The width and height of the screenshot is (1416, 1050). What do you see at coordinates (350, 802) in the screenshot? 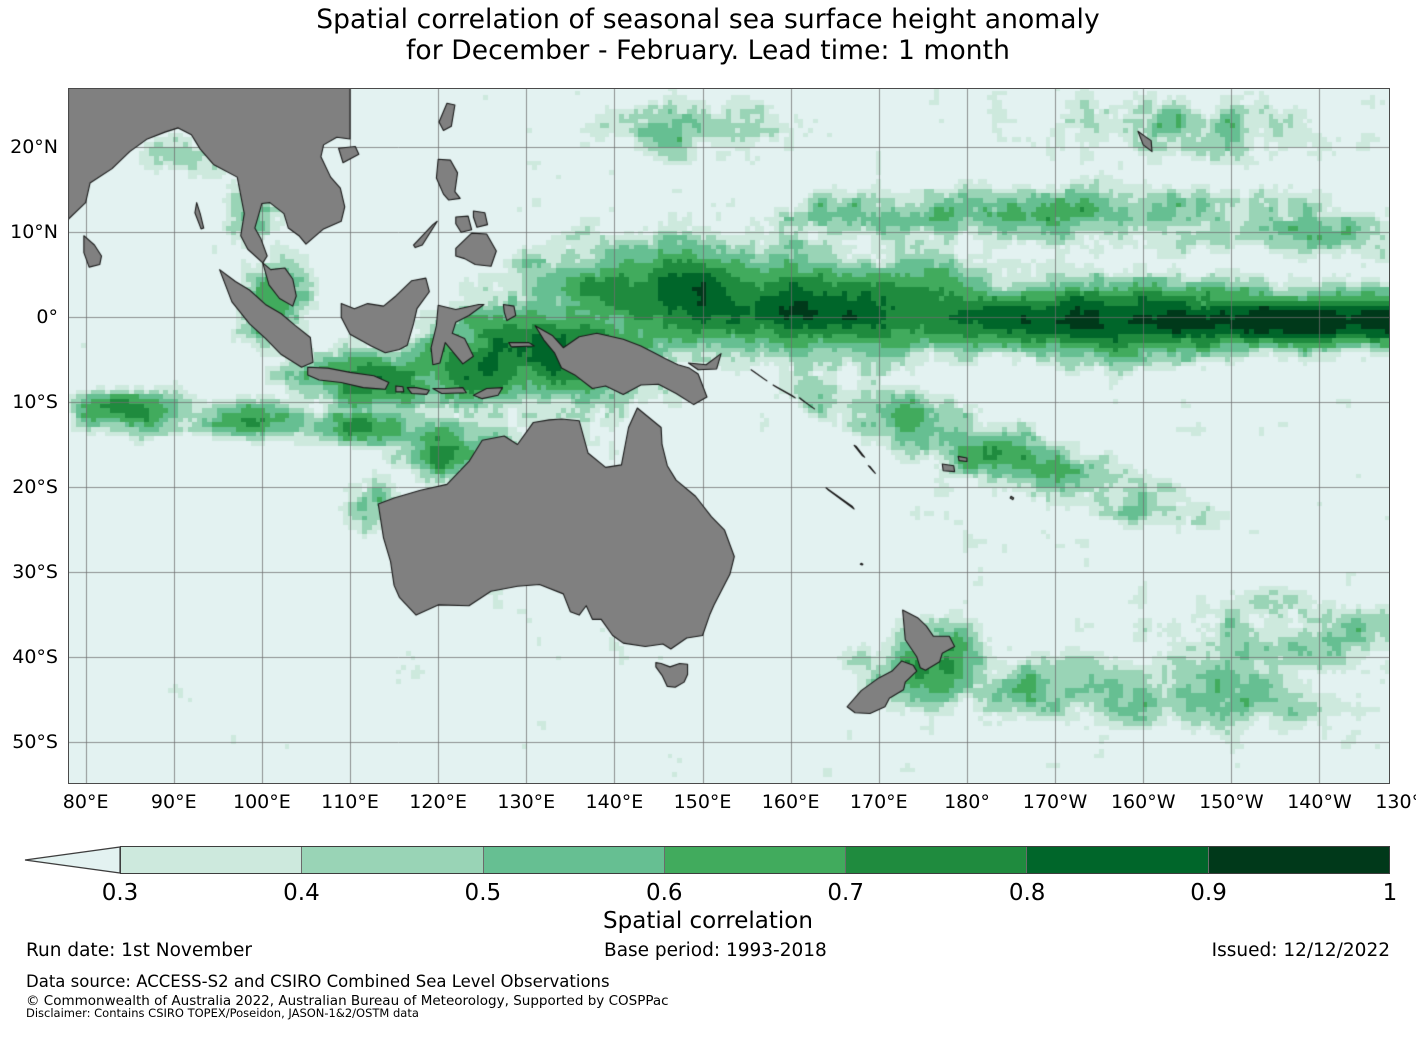
I see `longitude-tick-3: 110°E` at bounding box center [350, 802].